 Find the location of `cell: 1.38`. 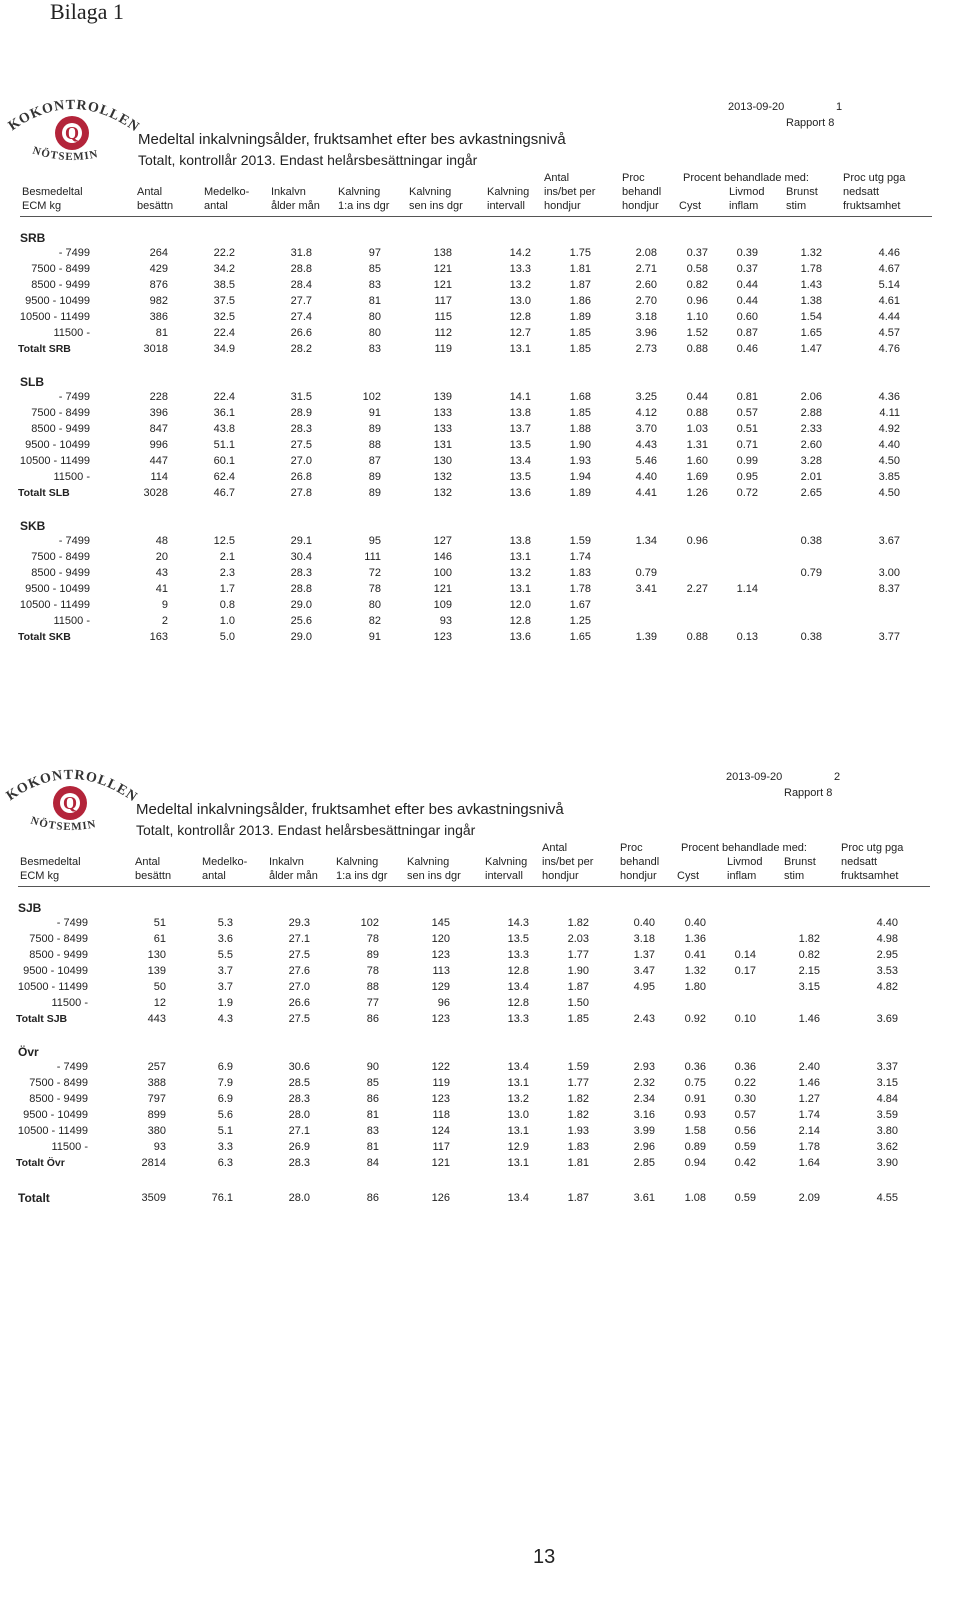

cell: 1.38 is located at coordinates (811, 301).